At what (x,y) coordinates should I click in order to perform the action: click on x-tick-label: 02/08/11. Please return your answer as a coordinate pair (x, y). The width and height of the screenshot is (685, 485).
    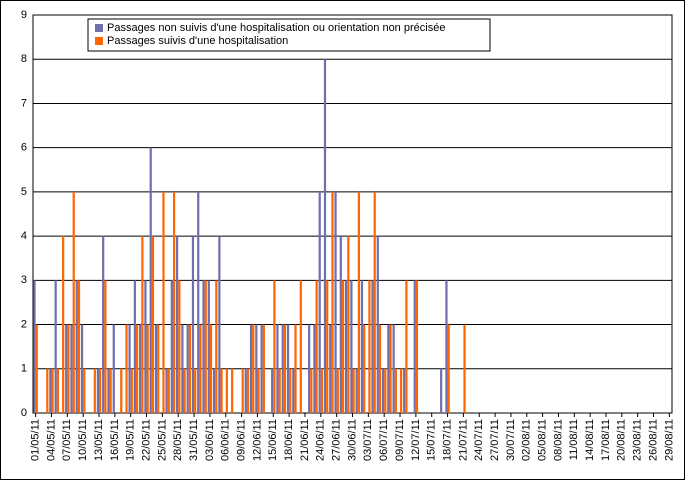
    Looking at the image, I should click on (527, 440).